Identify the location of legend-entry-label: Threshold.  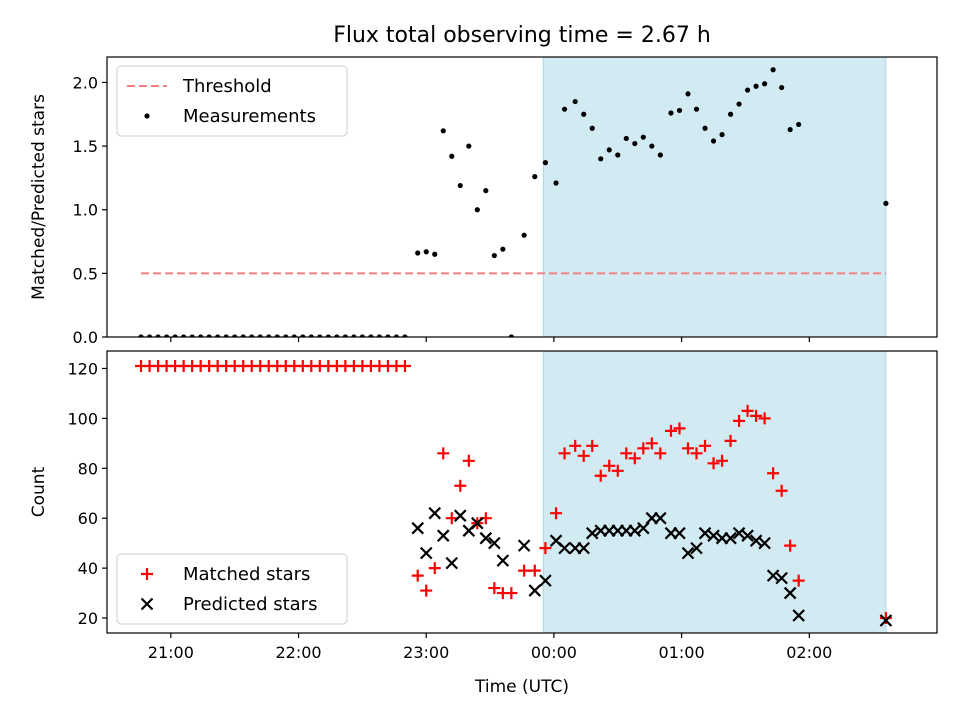
(227, 86).